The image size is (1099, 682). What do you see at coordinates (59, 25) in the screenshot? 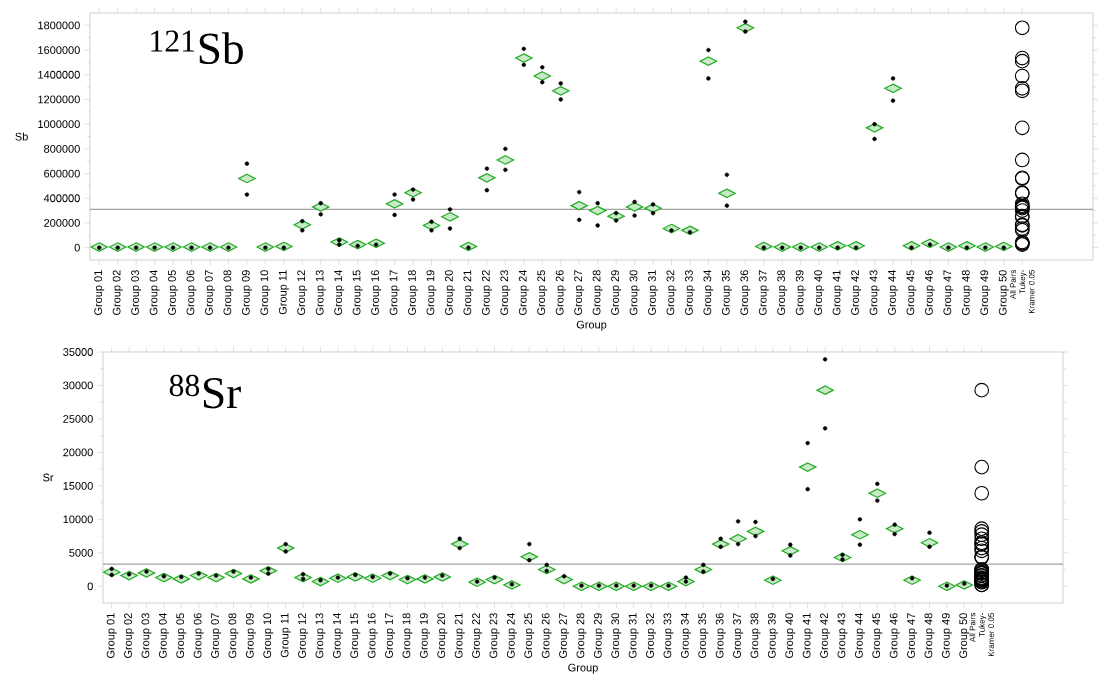
I see `y-tick-label: 1800000` at bounding box center [59, 25].